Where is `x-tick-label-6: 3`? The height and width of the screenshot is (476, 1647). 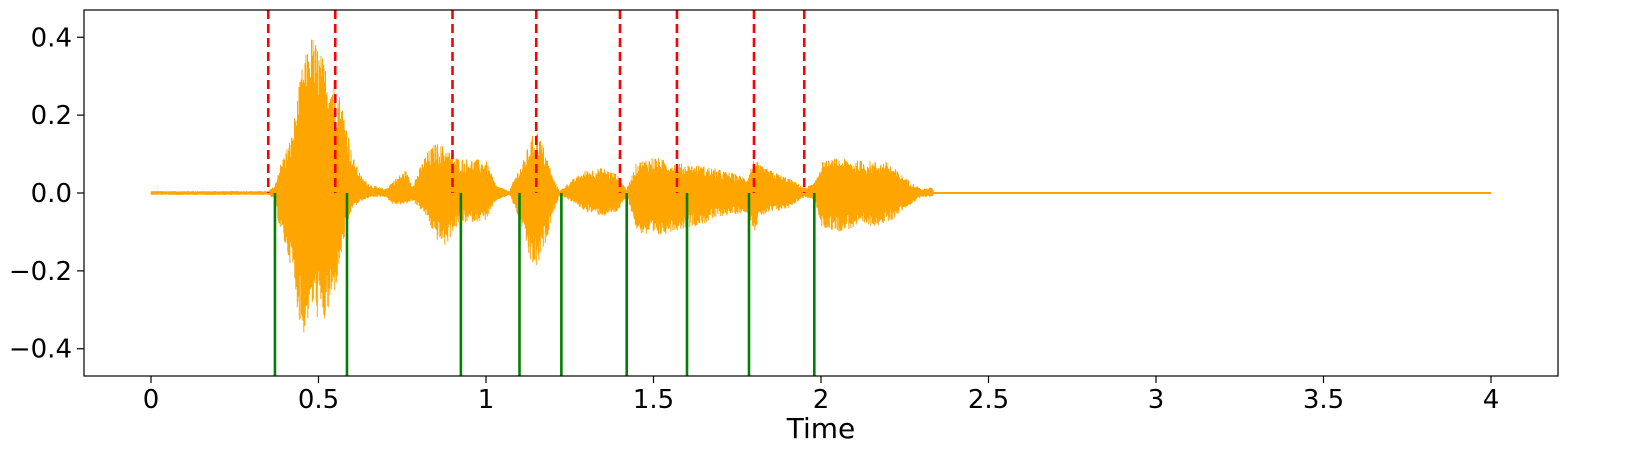
x-tick-label-6: 3 is located at coordinates (1156, 400).